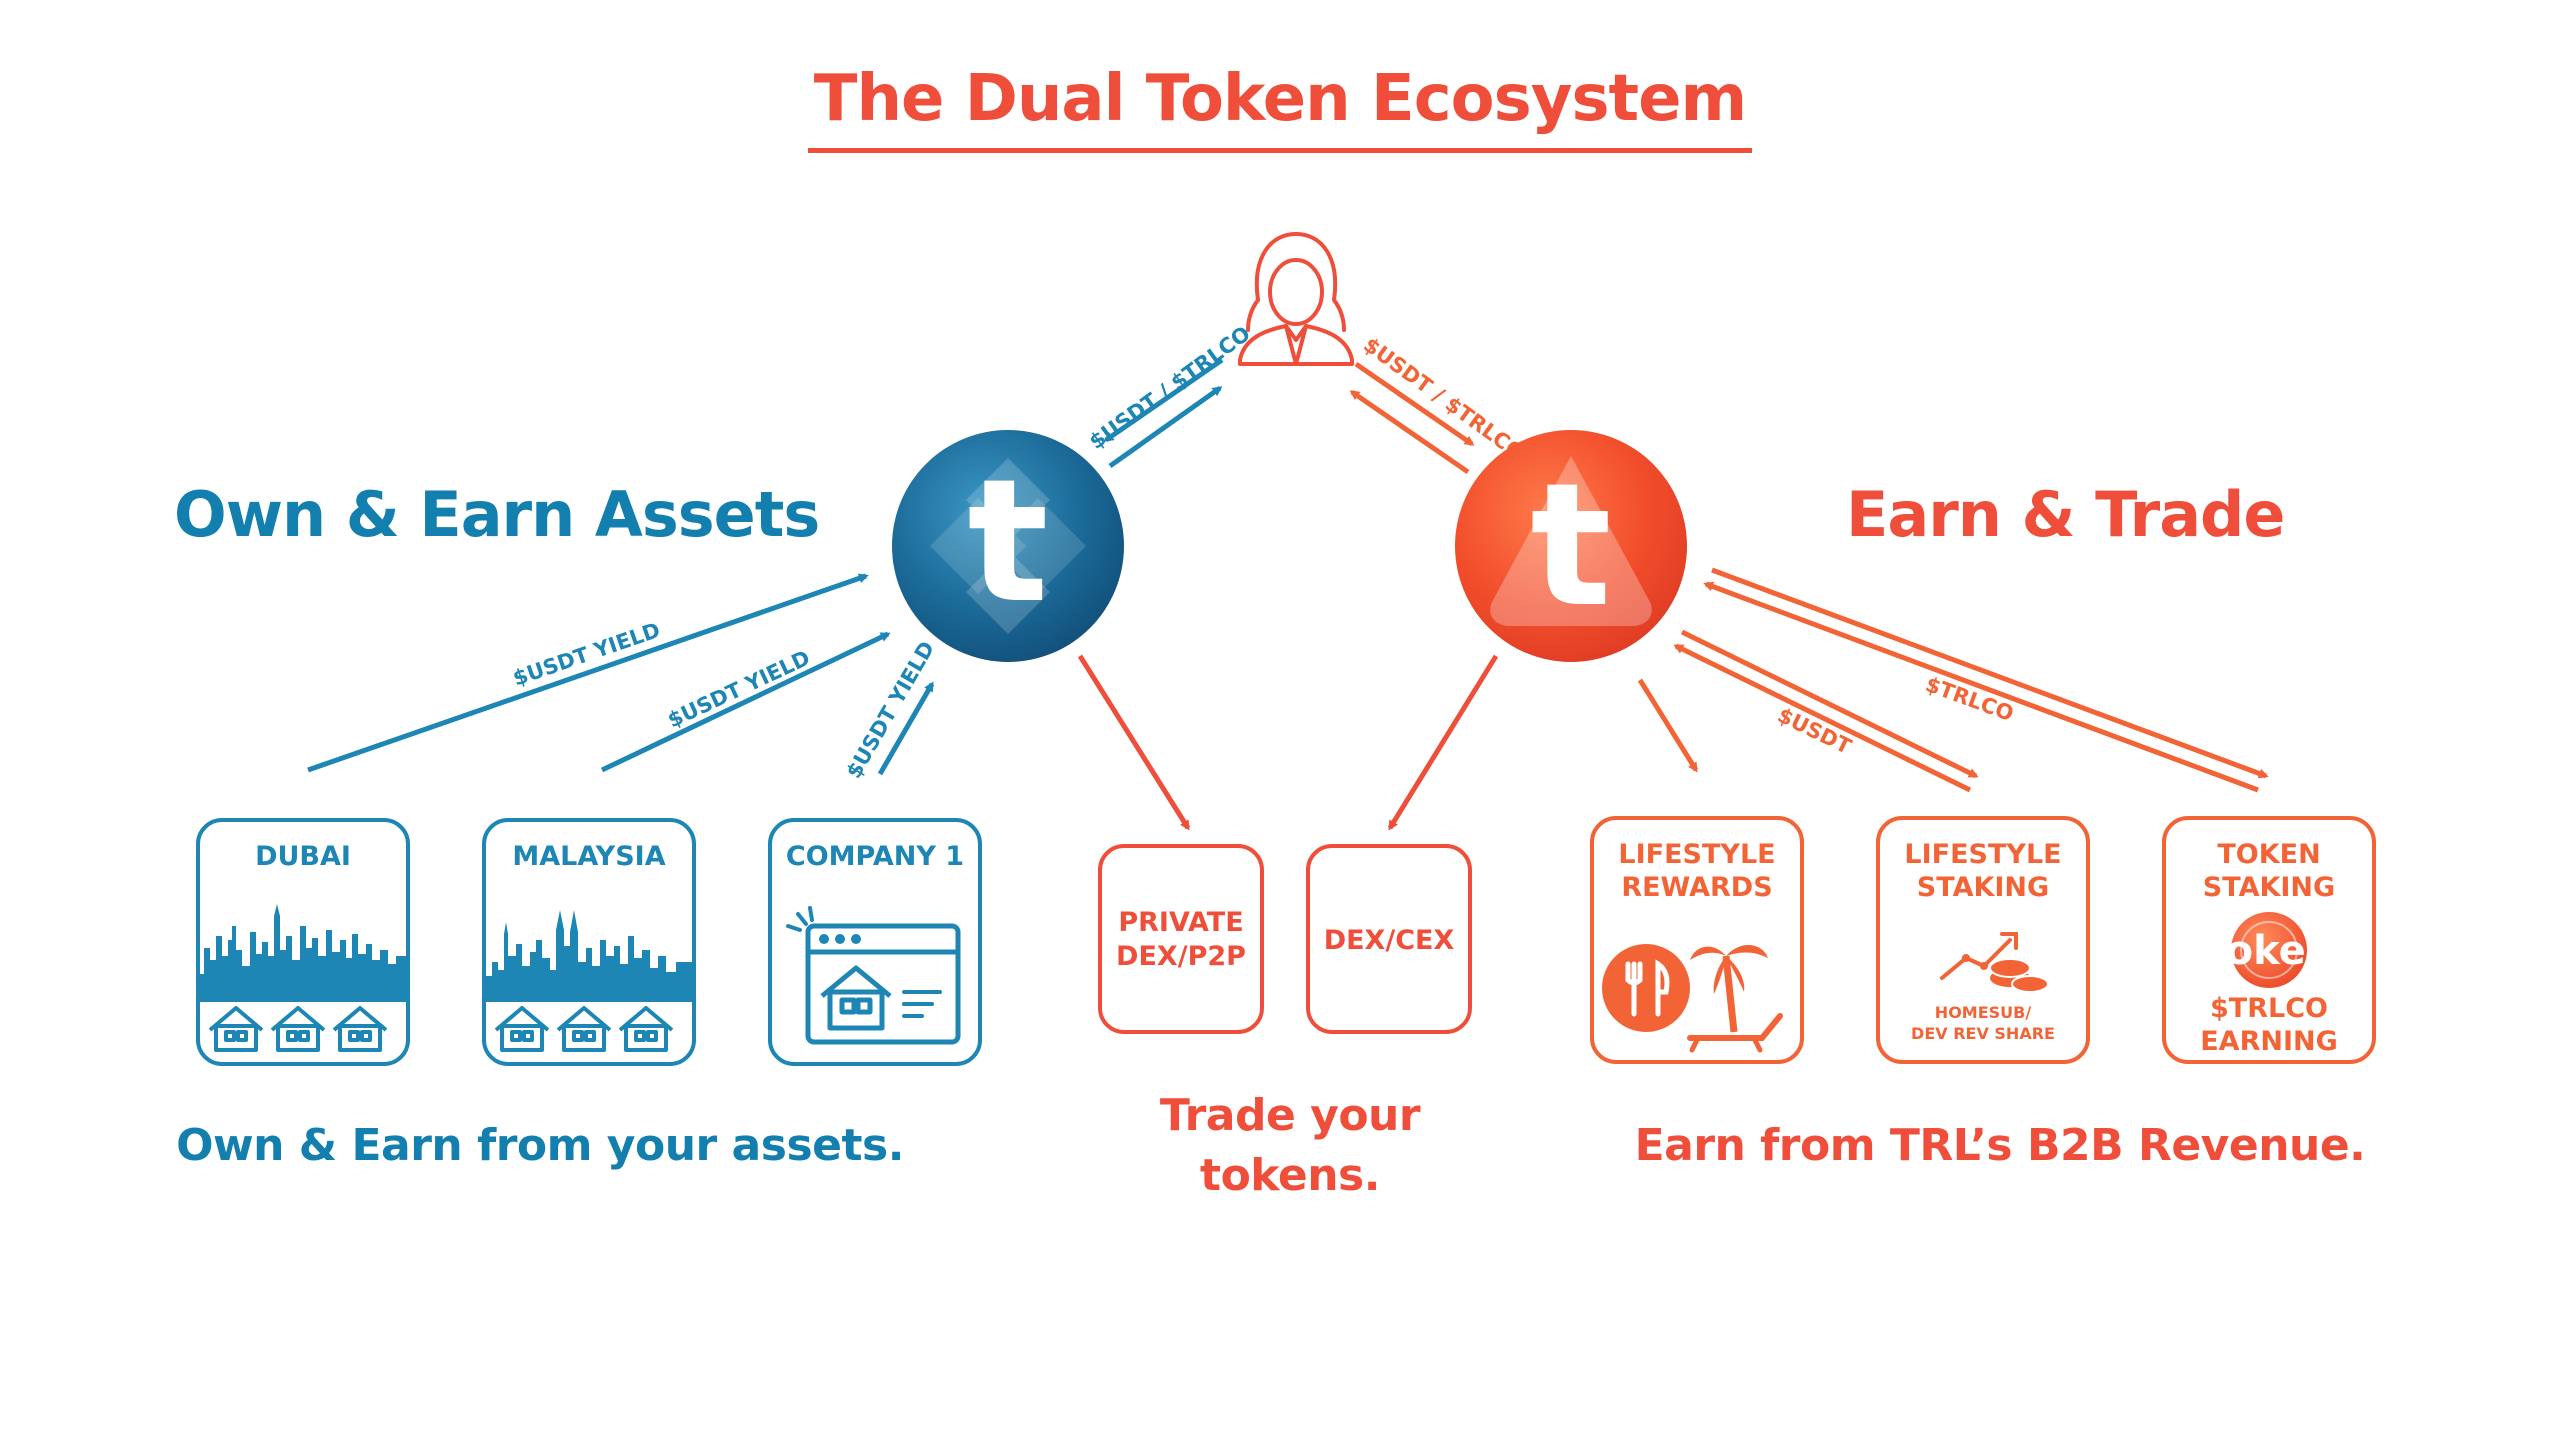 The height and width of the screenshot is (1440, 2560). I want to click on earn-label-token-staking: STAKING, so click(2269, 887).